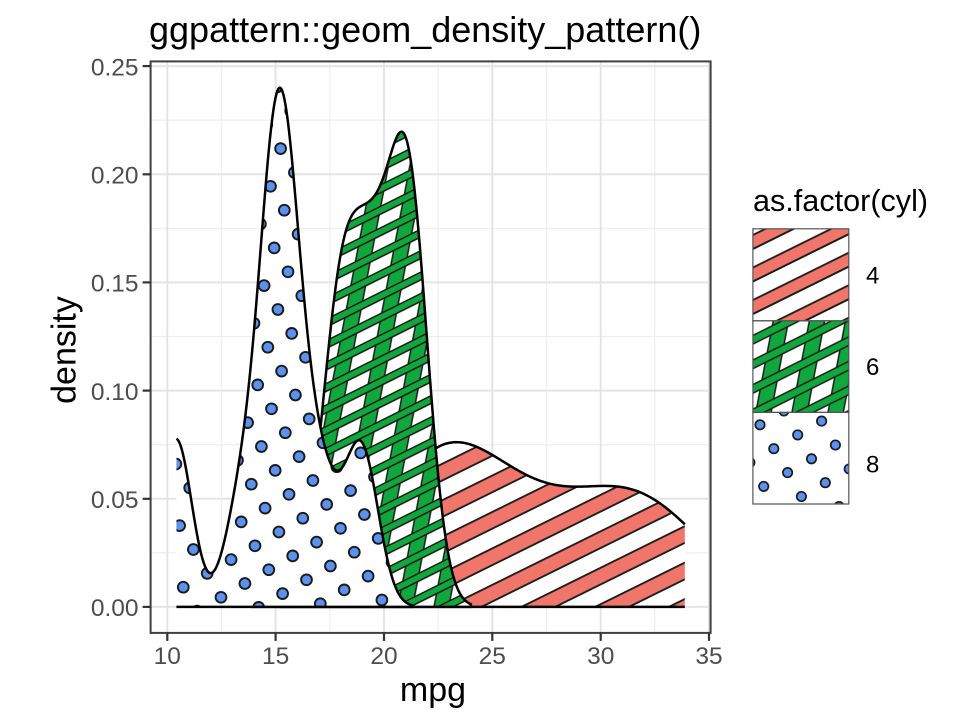  I want to click on svg-text: mpg, so click(433, 690).